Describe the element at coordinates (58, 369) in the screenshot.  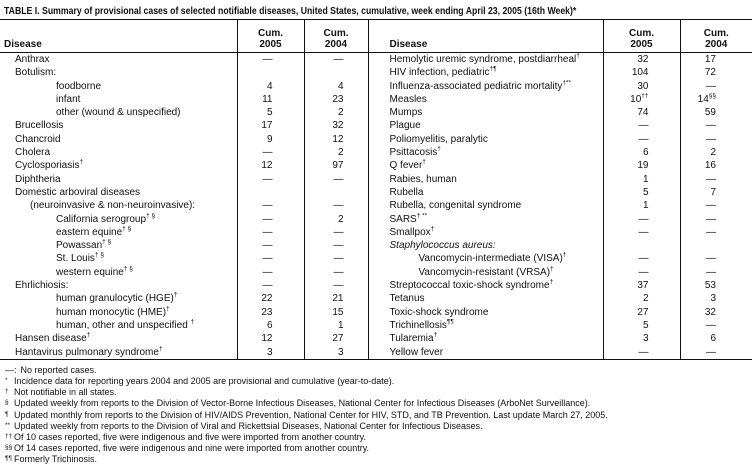
I see `footnote-text: No reported cases.` at that location.